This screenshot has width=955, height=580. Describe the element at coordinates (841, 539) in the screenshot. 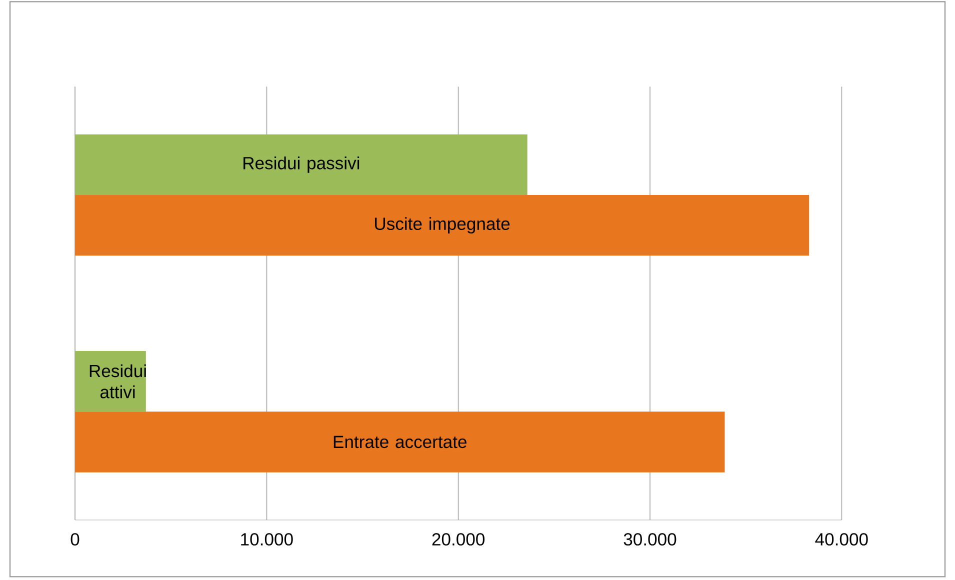

I see `x-tick-label: 40.000` at that location.